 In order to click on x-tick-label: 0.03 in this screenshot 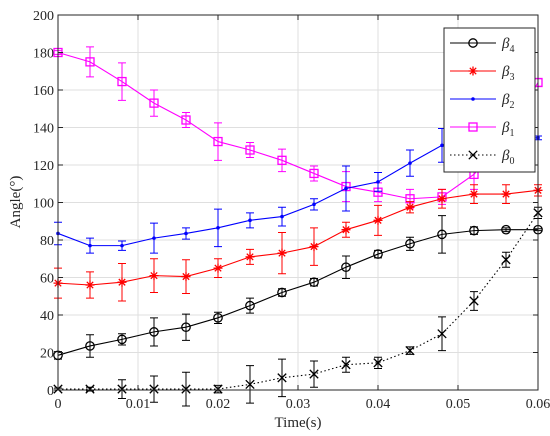, I will do `click(298, 404)`.